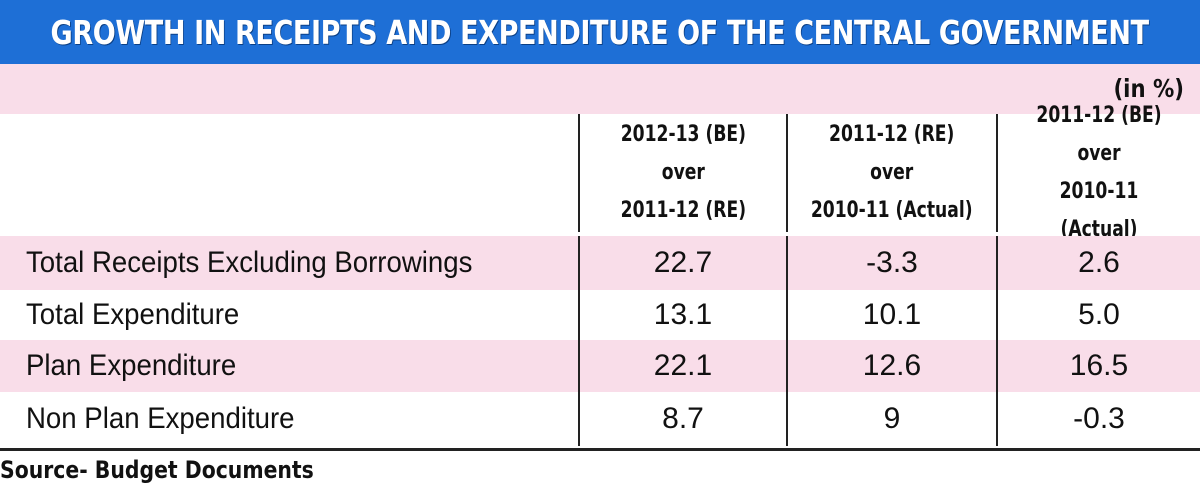 The width and height of the screenshot is (1200, 494). Describe the element at coordinates (1099, 262) in the screenshot. I see `cell-value: 2.6` at that location.